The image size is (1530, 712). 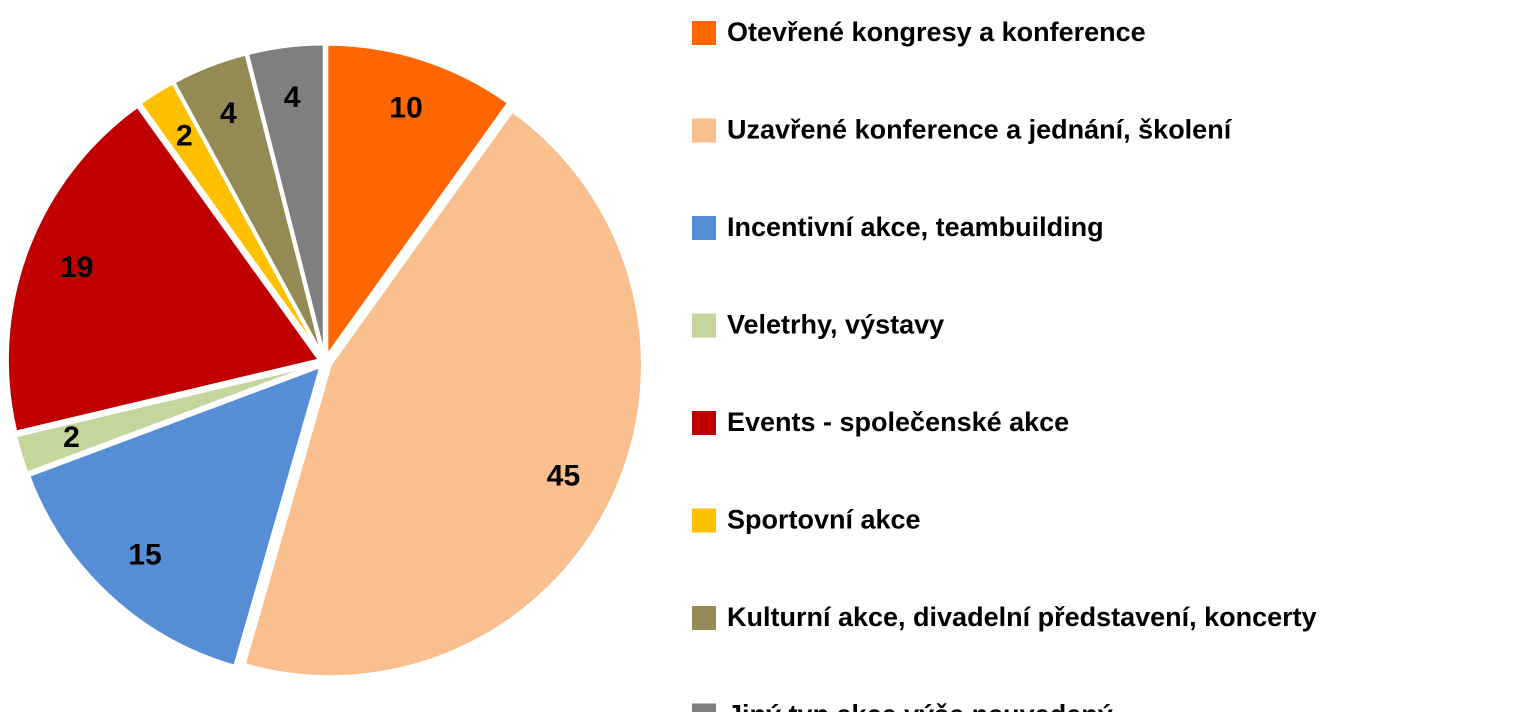 I want to click on legend-label: Events - společenské akce, so click(x=898, y=422).